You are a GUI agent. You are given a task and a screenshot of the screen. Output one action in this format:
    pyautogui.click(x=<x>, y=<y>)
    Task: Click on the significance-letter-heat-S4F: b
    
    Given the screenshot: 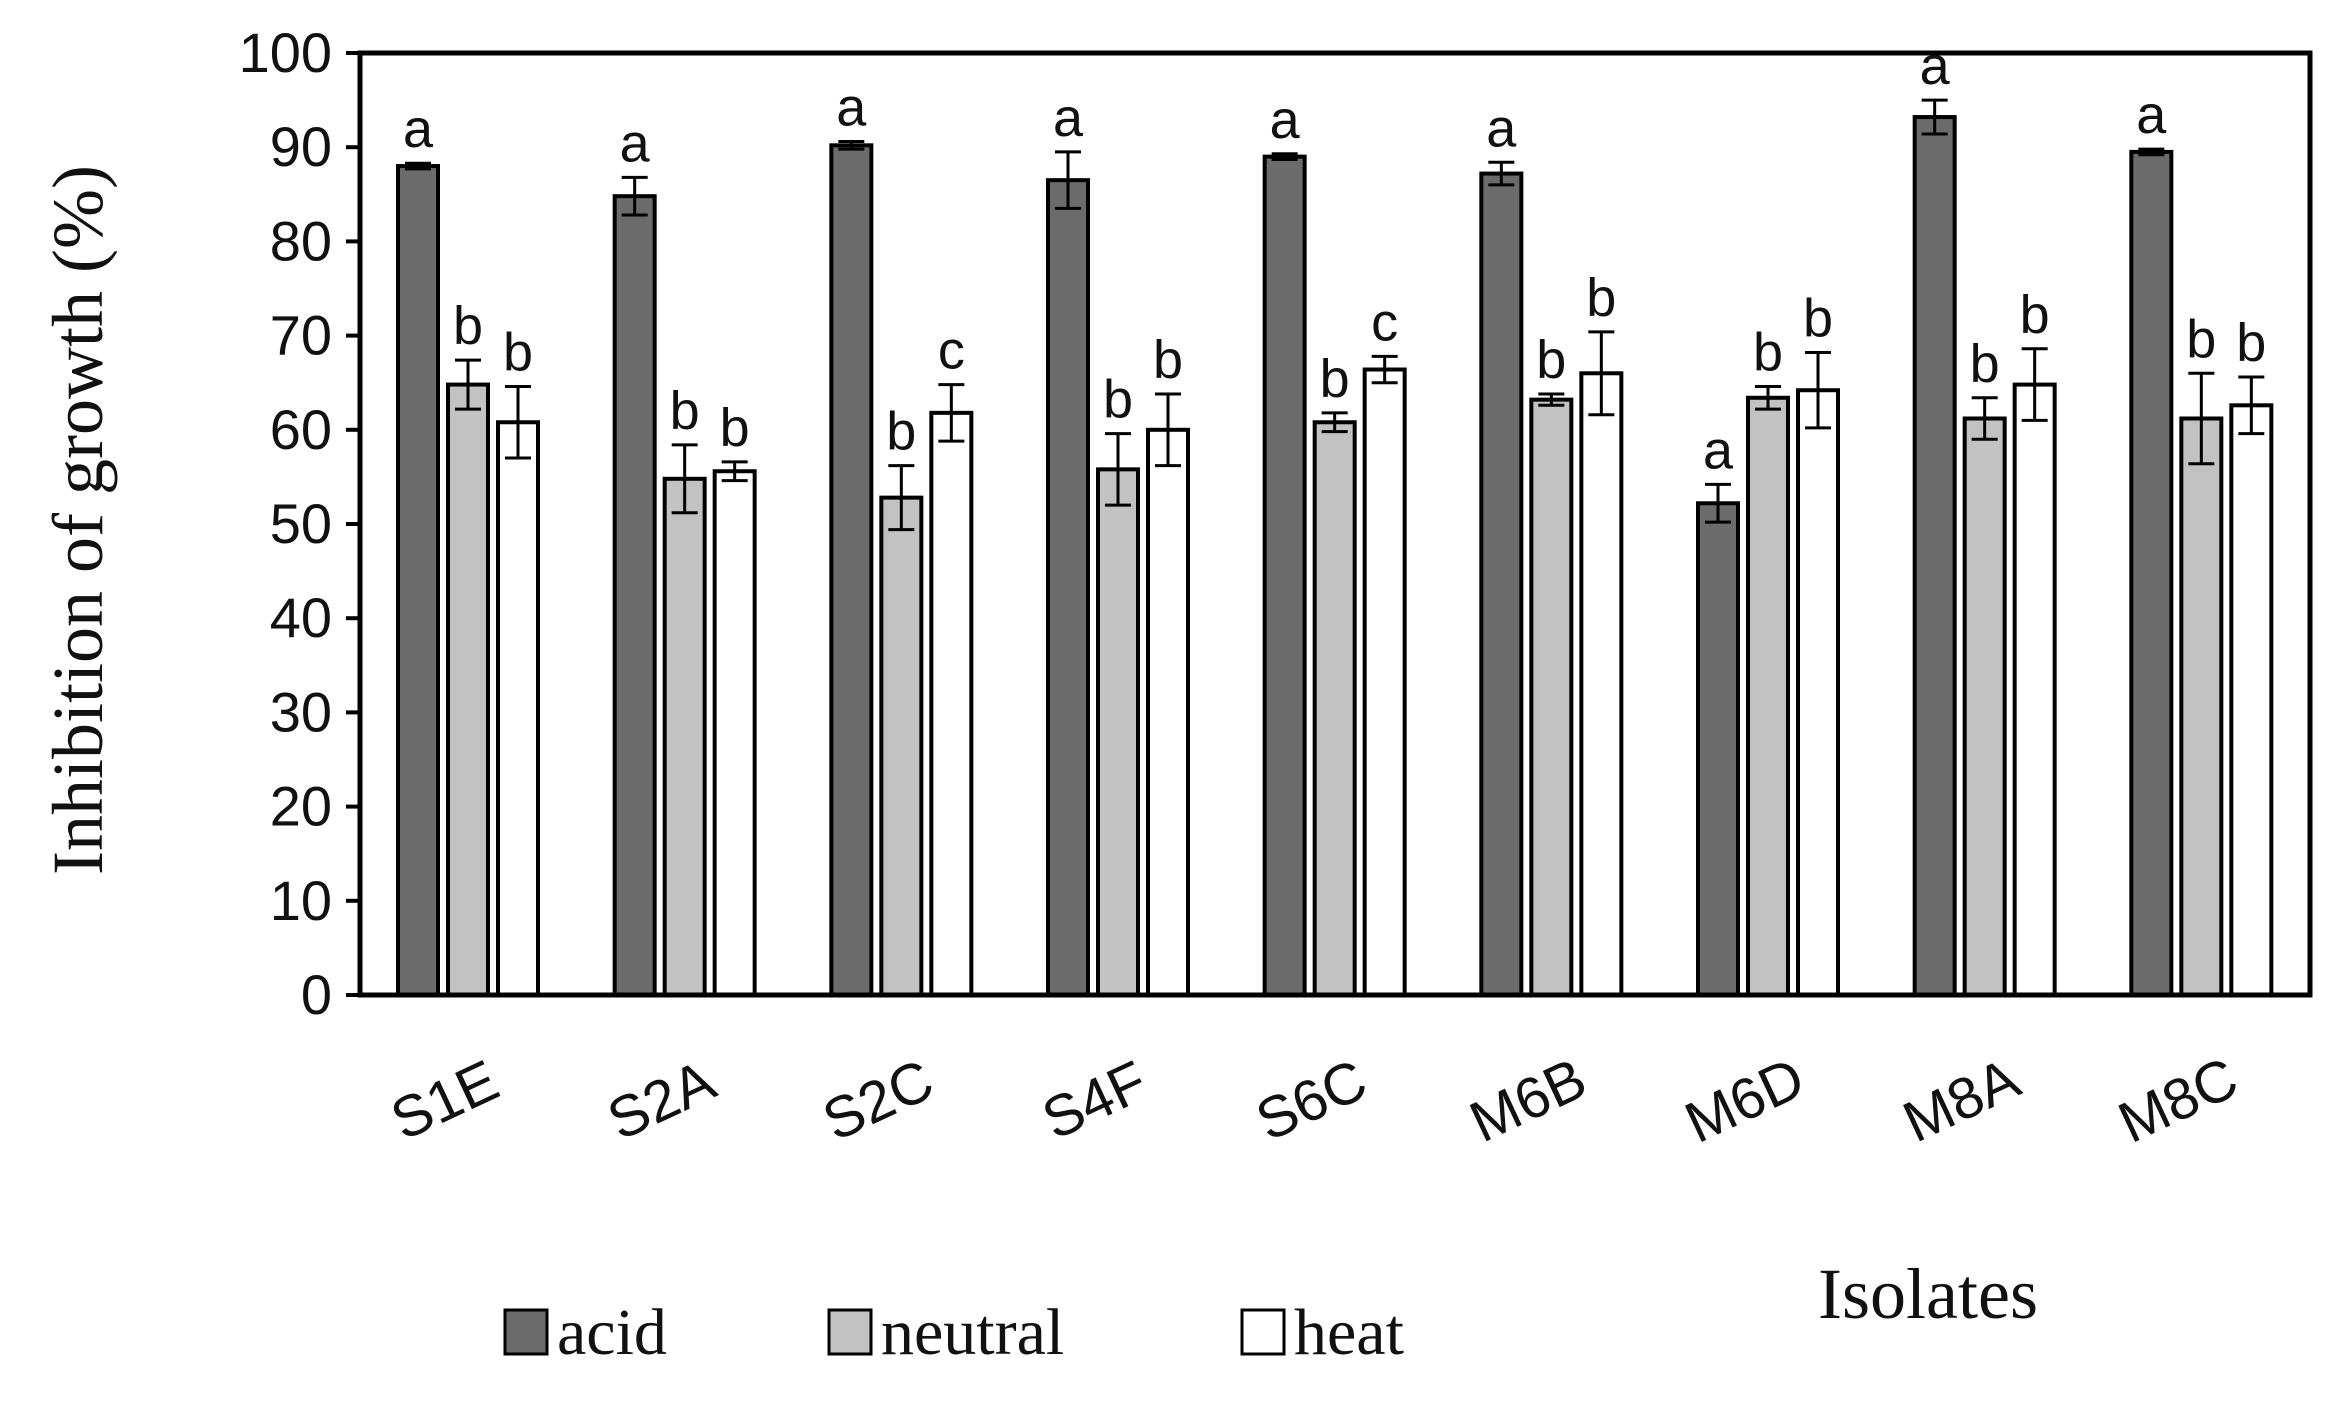 What is the action you would take?
    pyautogui.click(x=1168, y=360)
    